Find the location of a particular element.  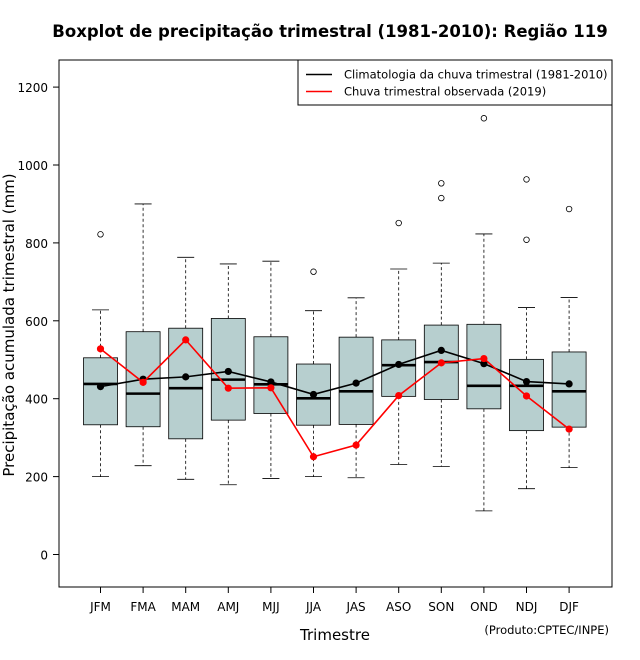

x-tick-label-mjj: MJJ is located at coordinates (270, 607).